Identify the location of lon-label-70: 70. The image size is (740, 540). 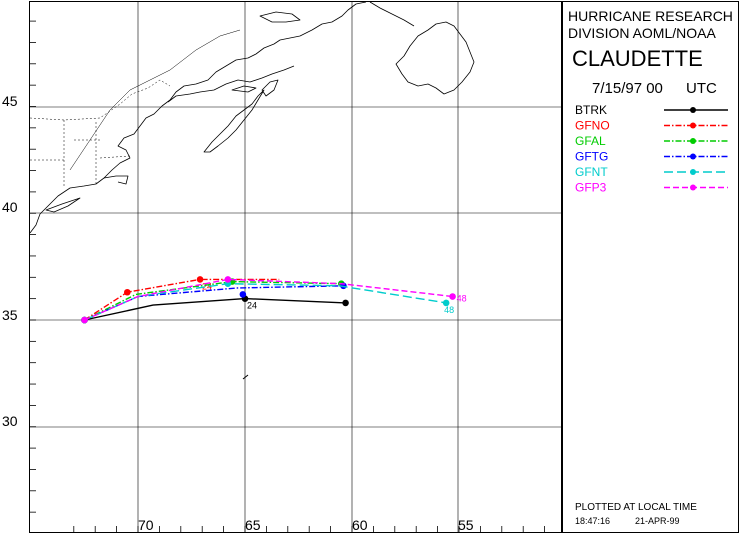
(146, 525).